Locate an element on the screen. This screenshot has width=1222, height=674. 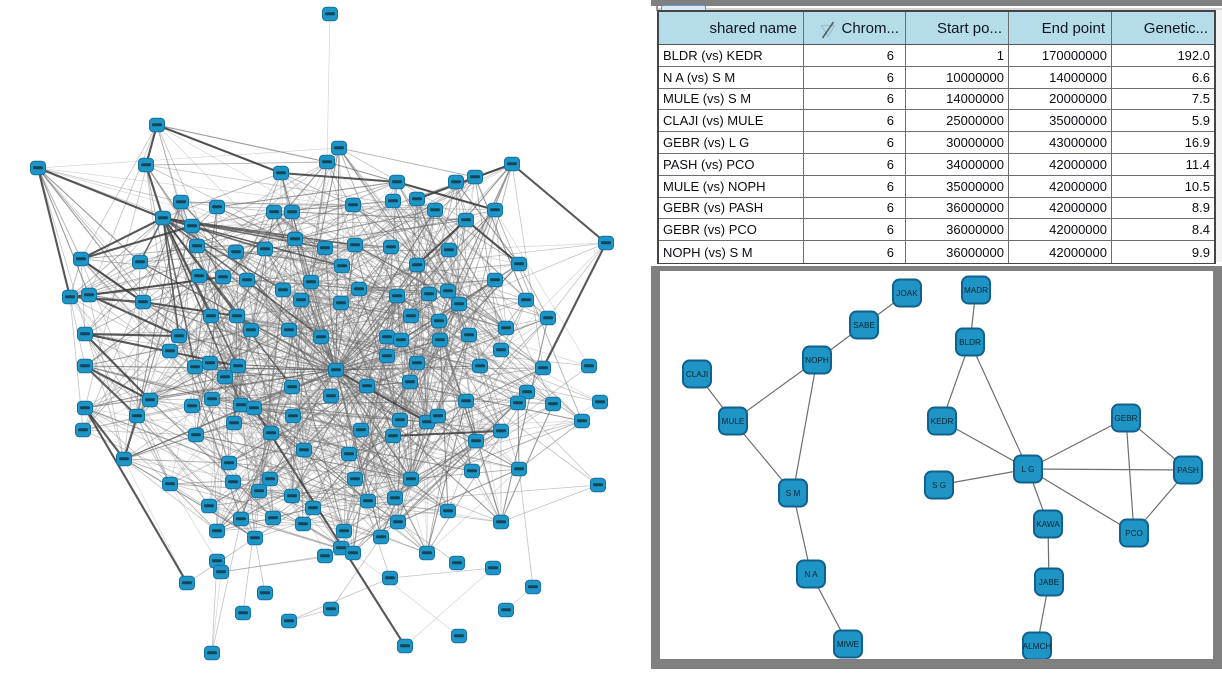
svg-text: MIWE is located at coordinates (848, 644).